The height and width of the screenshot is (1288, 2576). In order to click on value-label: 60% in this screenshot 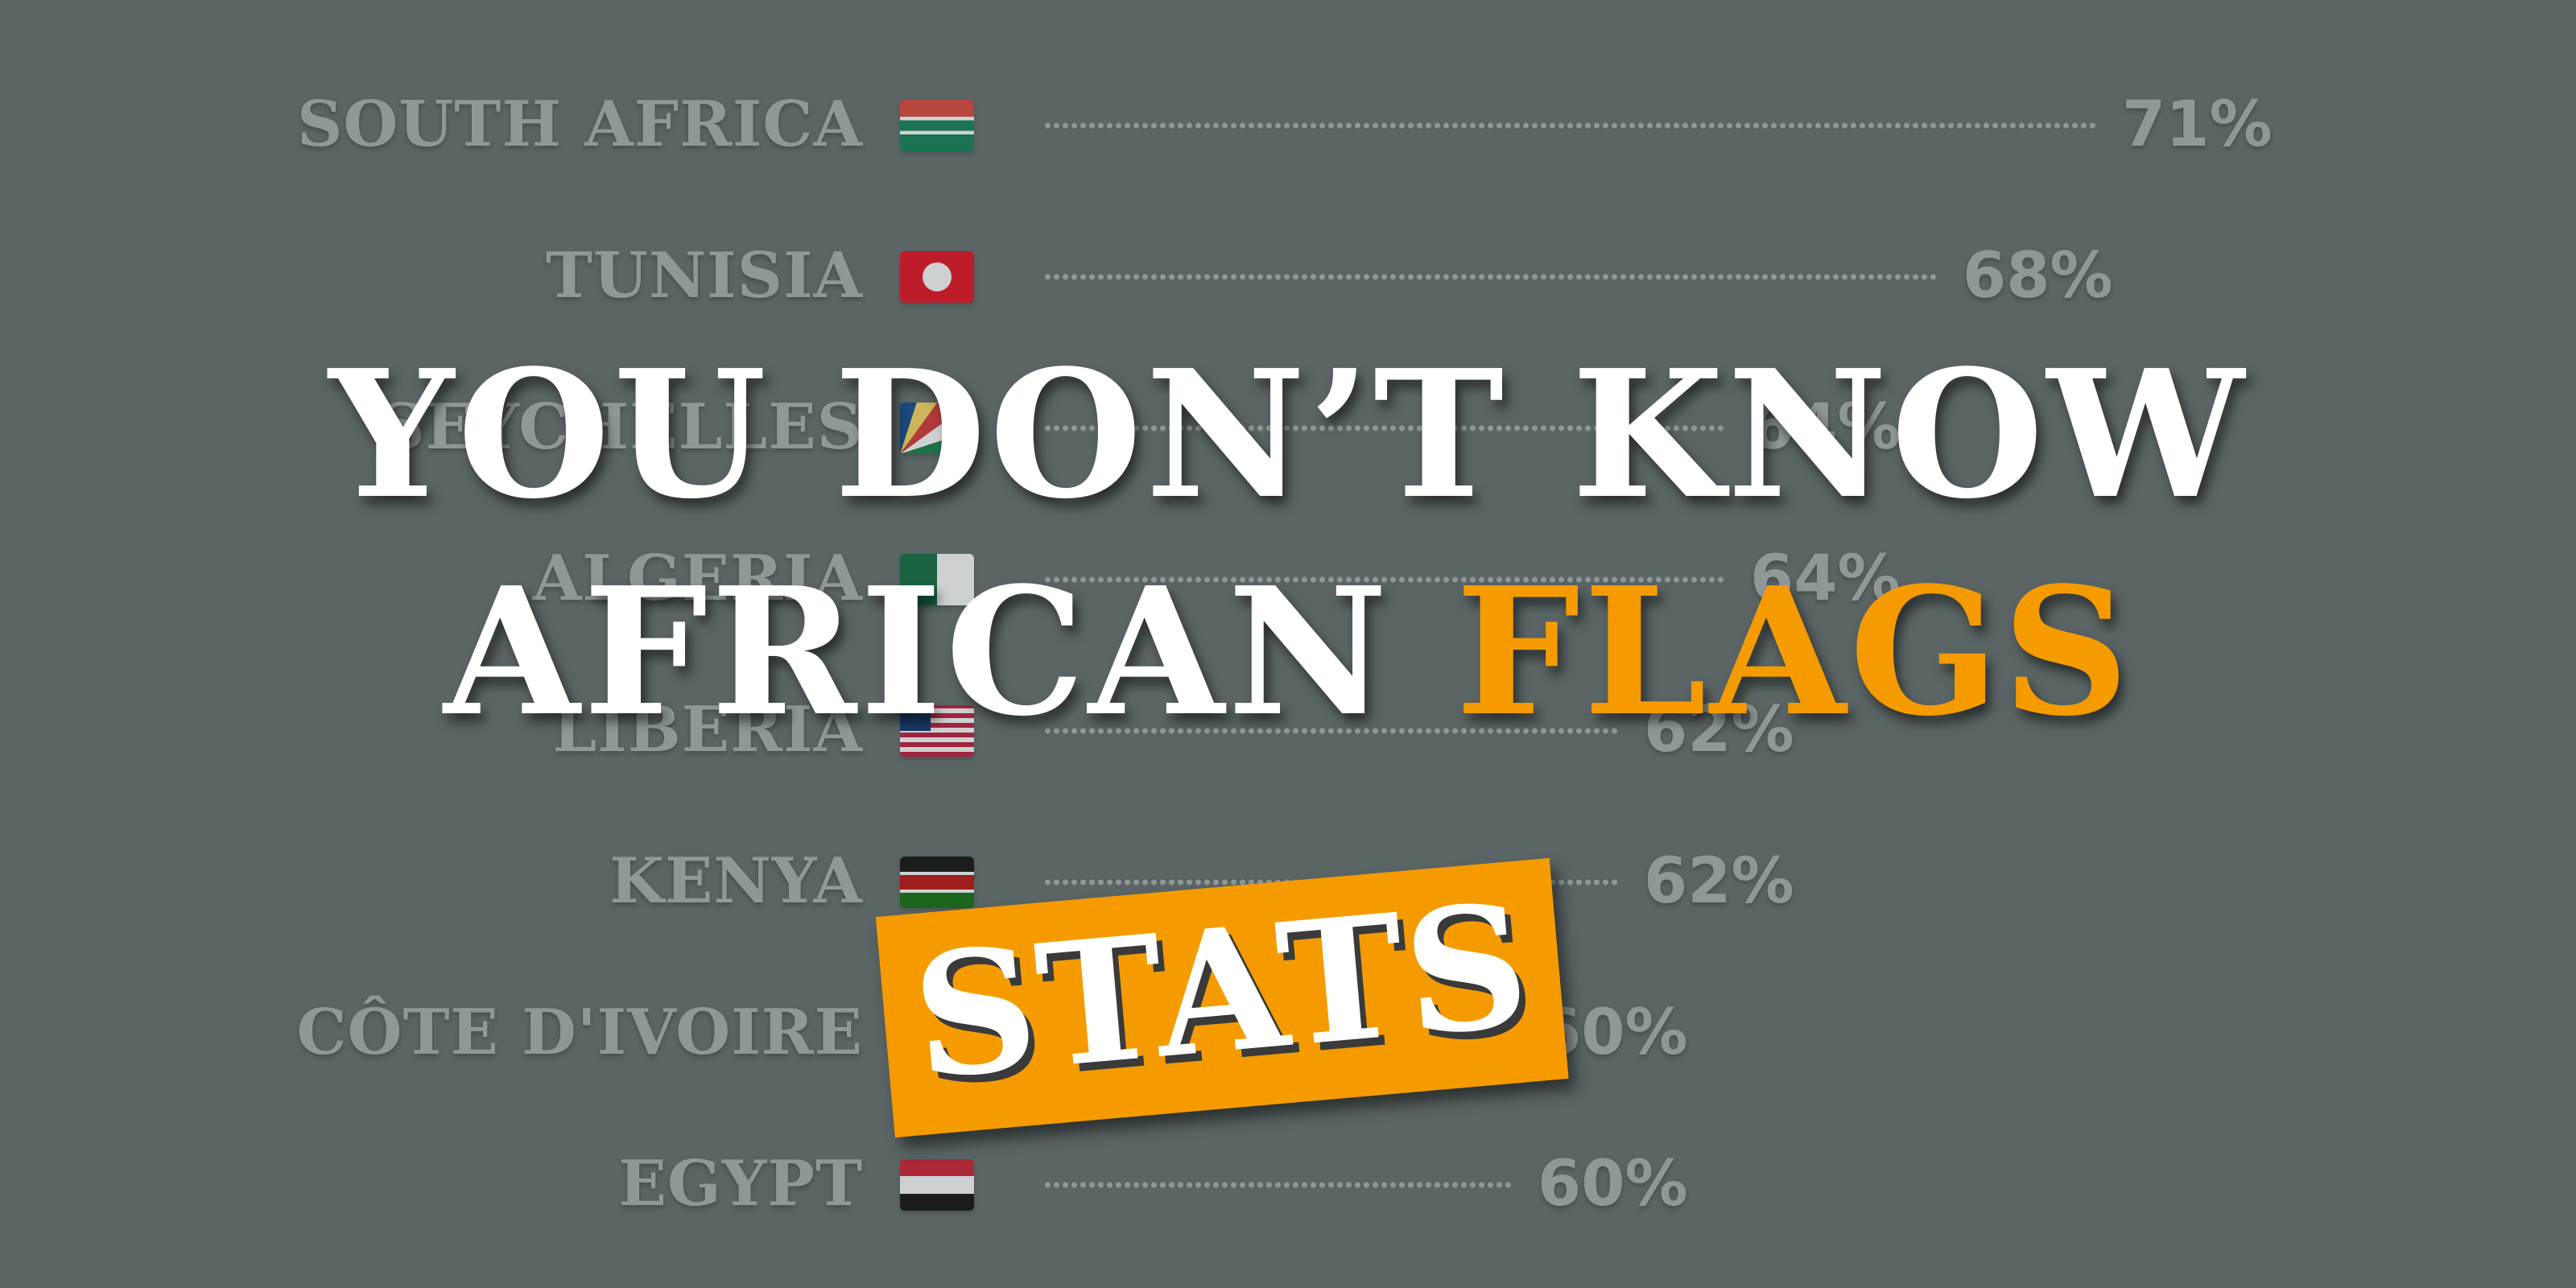, I will do `click(1613, 1184)`.